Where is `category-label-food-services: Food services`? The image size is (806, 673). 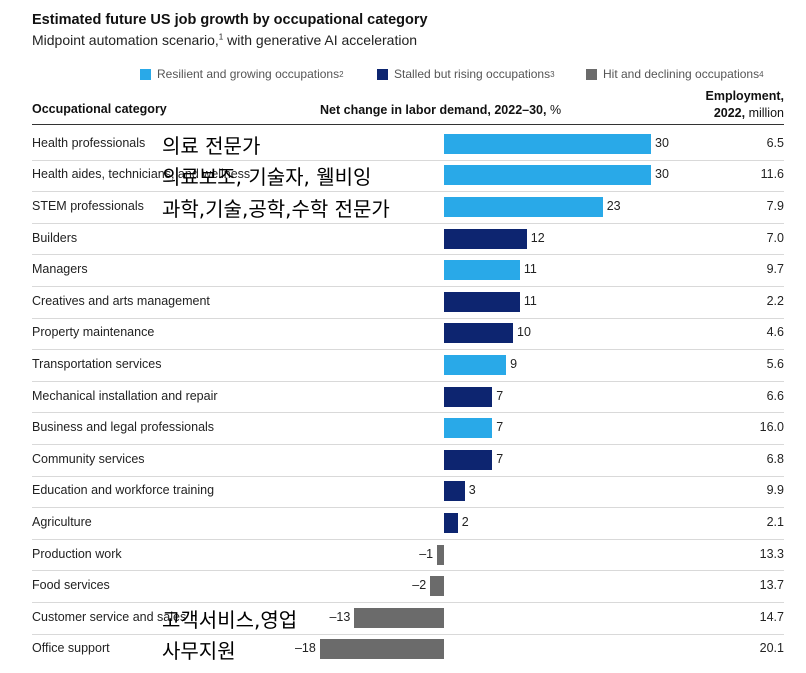 category-label-food-services: Food services is located at coordinates (71, 585).